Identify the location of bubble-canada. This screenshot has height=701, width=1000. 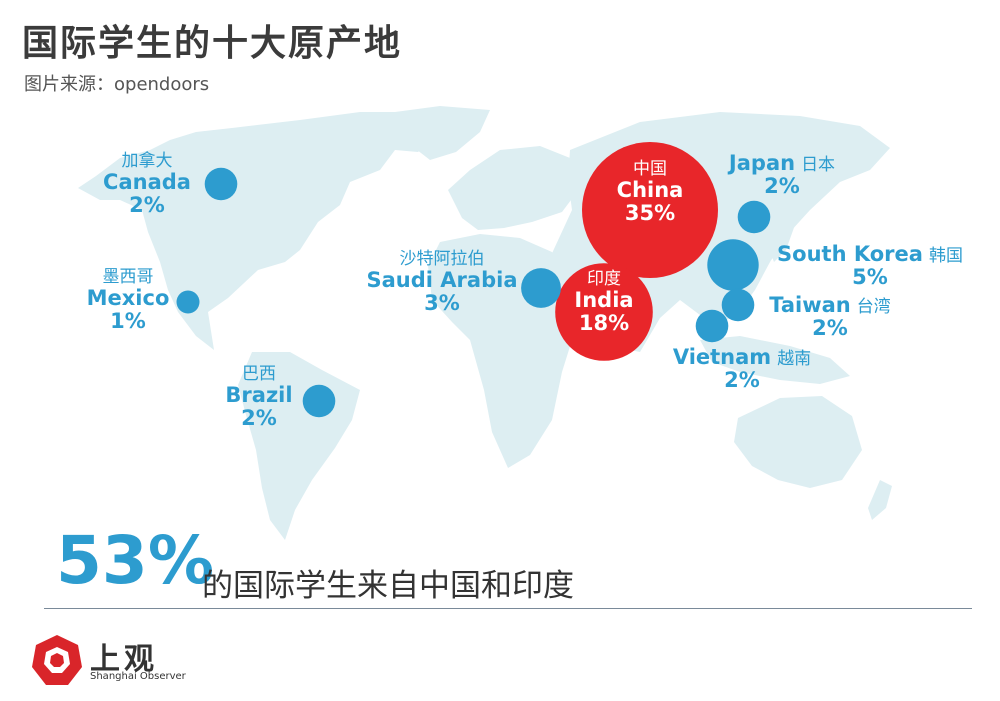
(221, 184).